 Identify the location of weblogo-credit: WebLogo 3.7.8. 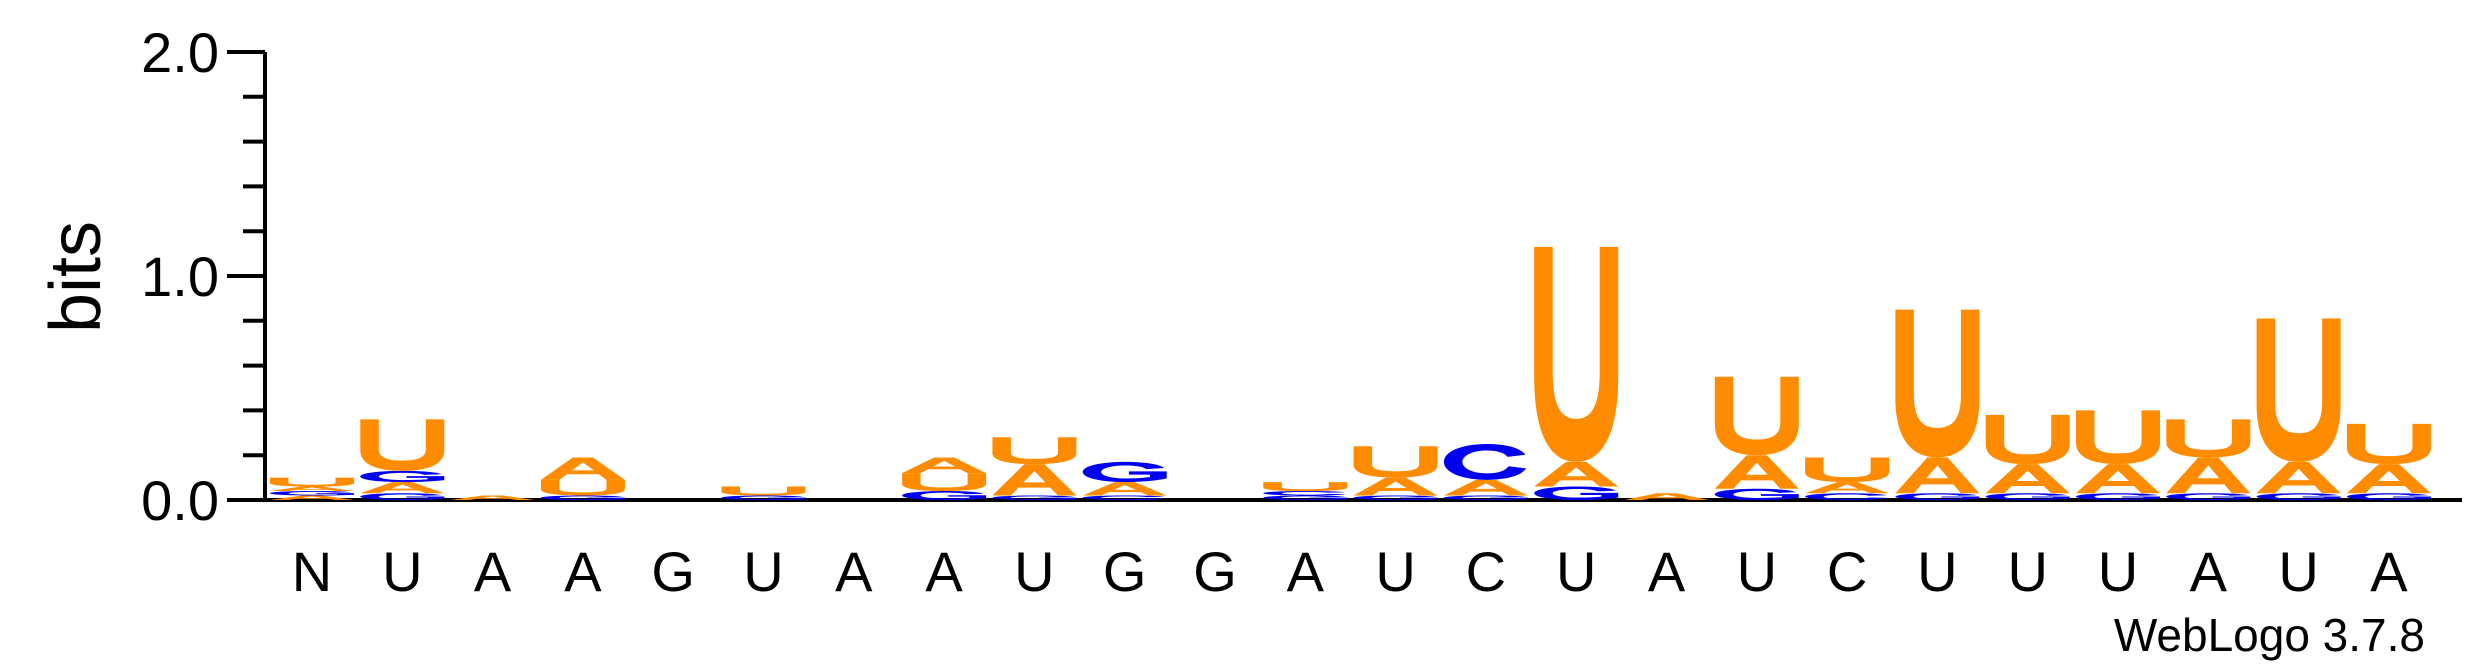
(2269, 635).